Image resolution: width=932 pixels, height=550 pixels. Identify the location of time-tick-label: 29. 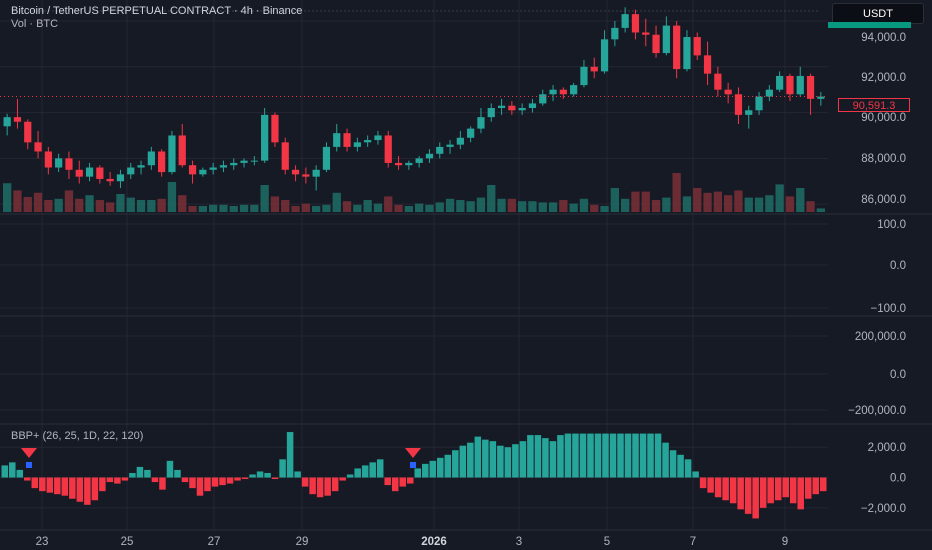
(302, 542).